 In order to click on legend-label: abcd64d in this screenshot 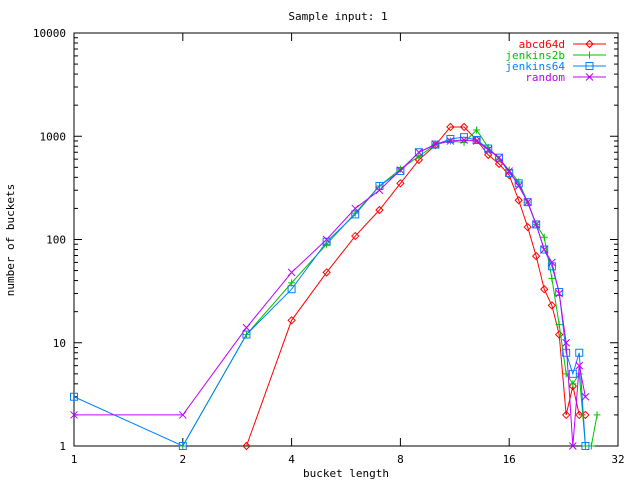, I will do `click(542, 44)`.